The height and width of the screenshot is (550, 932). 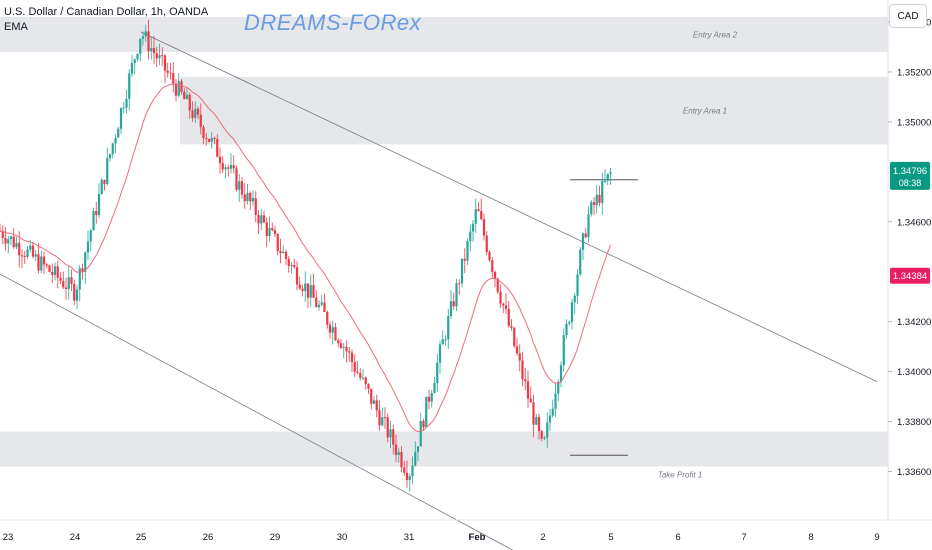 I want to click on zone-area, so click(x=534, y=110).